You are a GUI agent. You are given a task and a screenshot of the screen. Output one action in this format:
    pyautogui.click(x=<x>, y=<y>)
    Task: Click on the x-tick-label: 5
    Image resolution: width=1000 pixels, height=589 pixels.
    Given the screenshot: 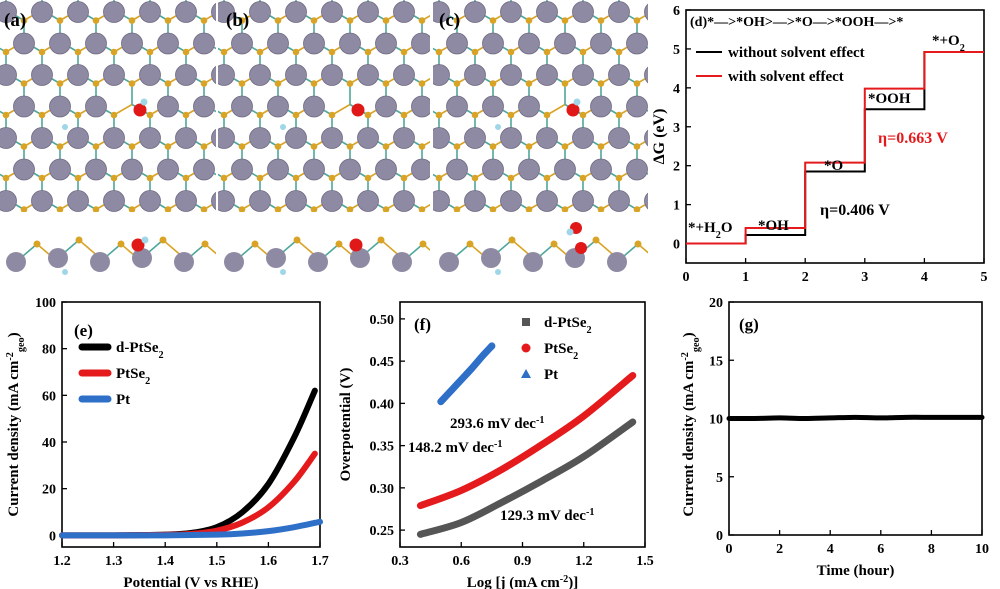 What is the action you would take?
    pyautogui.click(x=984, y=277)
    